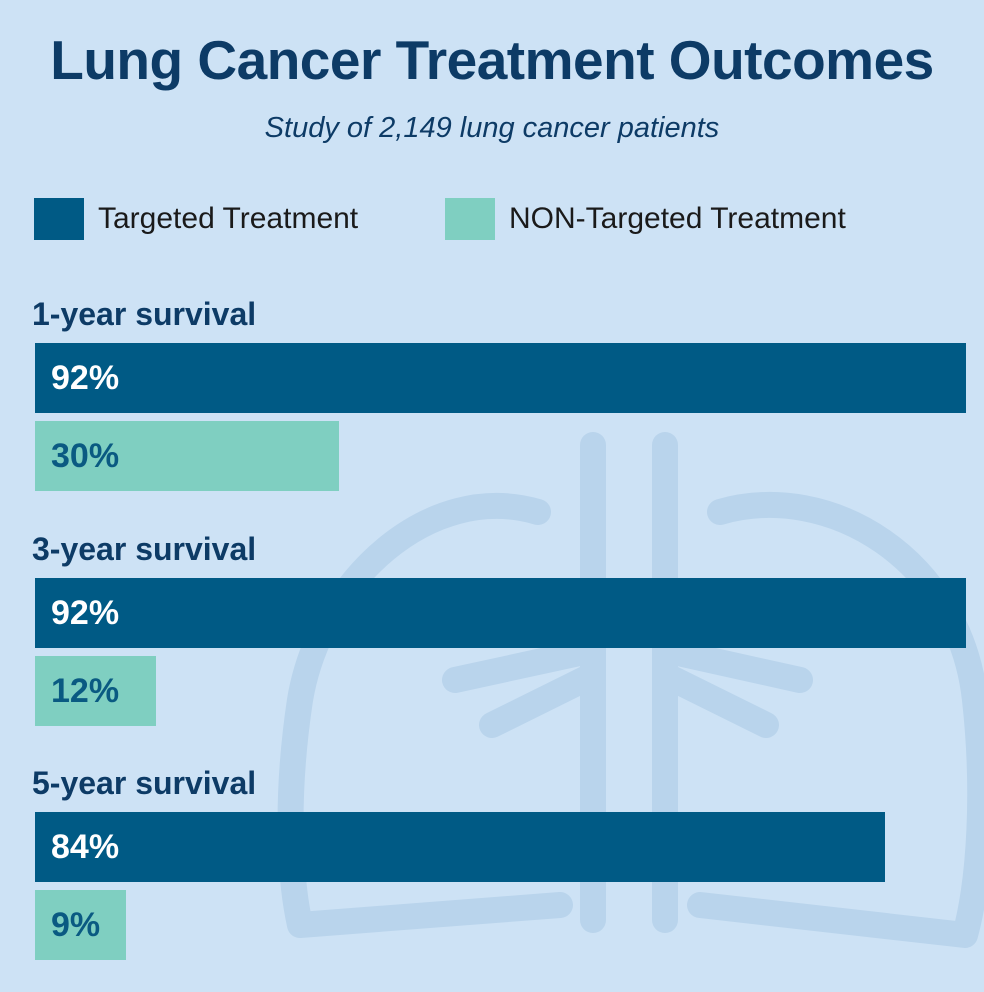  Describe the element at coordinates (144, 783) in the screenshot. I see `category-label: 5-year survival` at that location.